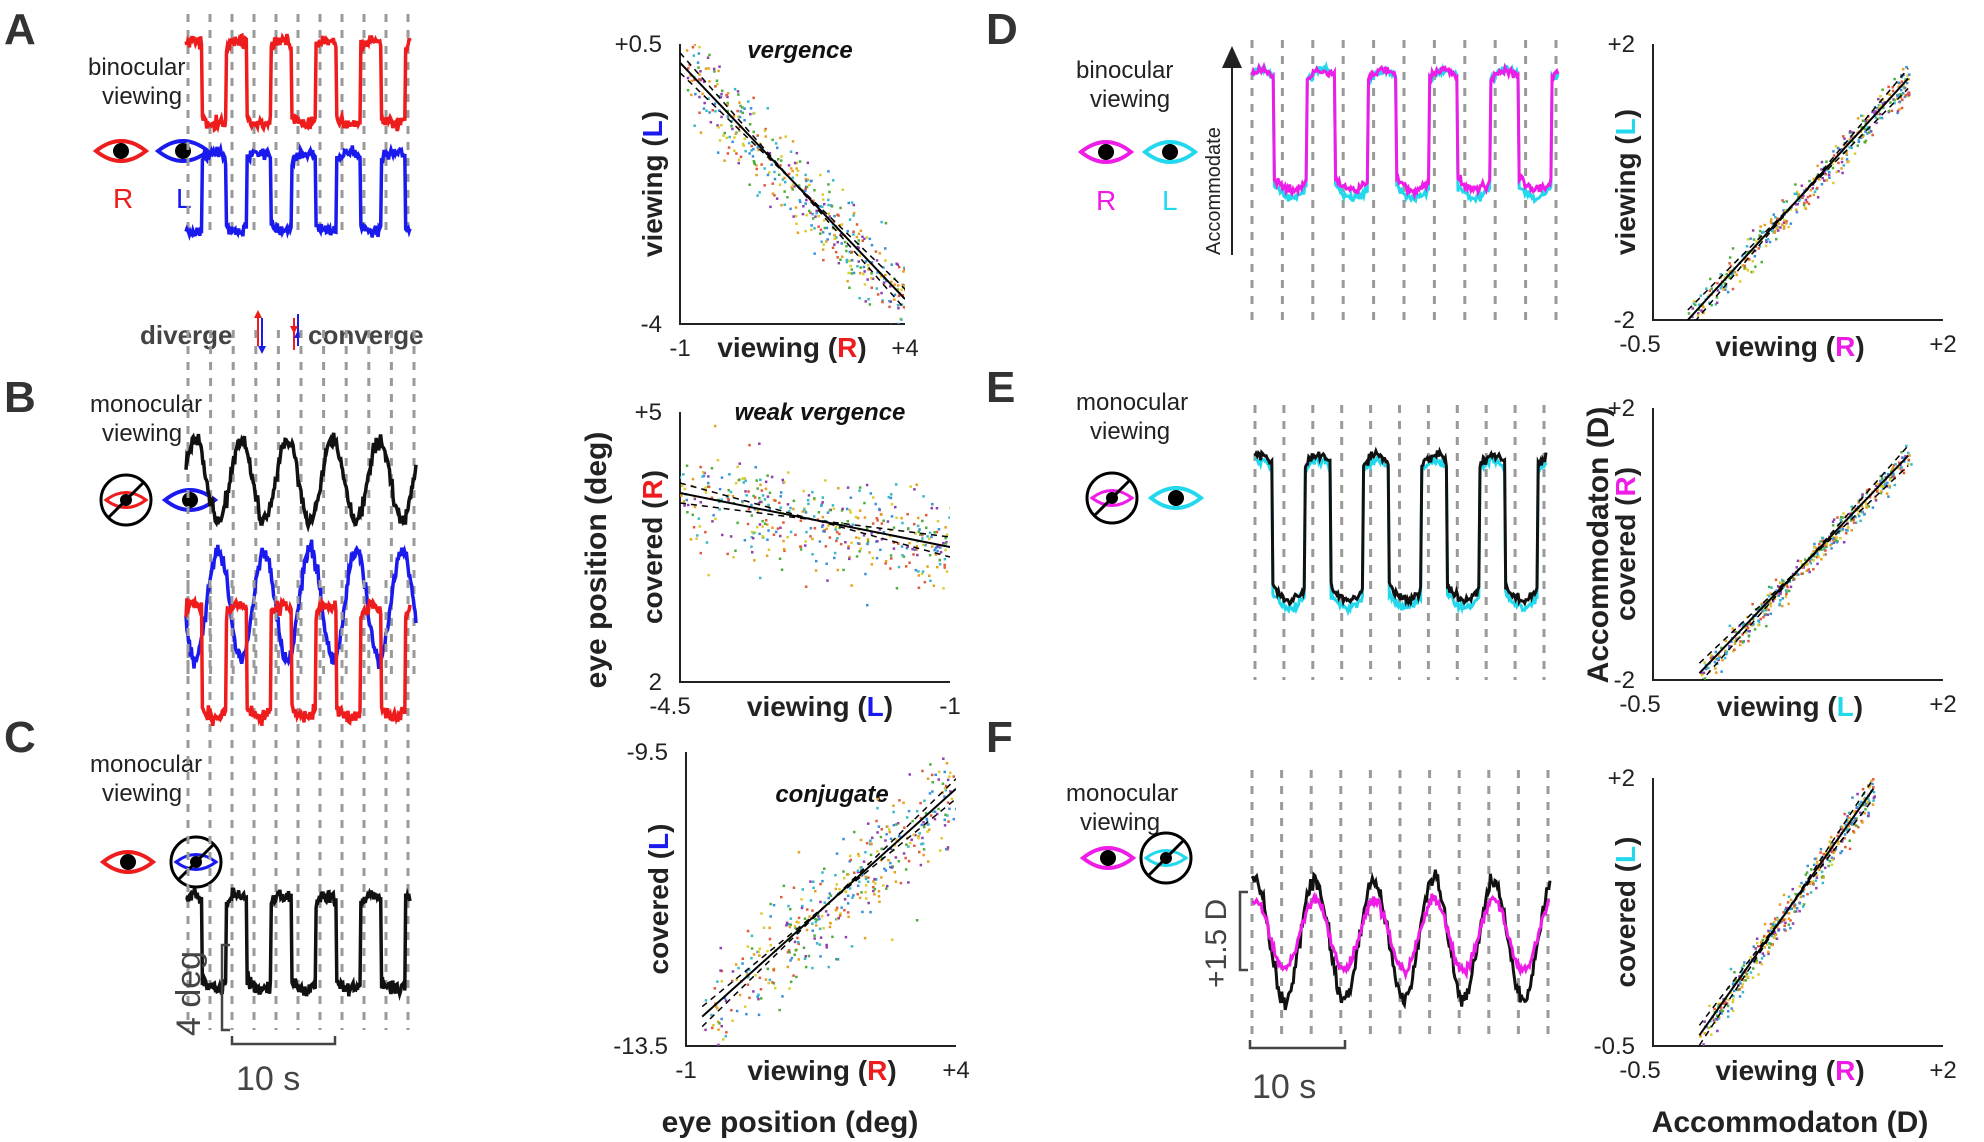 Image resolution: width=1984 pixels, height=1142 pixels. Describe the element at coordinates (1621, 44) in the screenshot. I see `y-tick-label: +2` at that location.